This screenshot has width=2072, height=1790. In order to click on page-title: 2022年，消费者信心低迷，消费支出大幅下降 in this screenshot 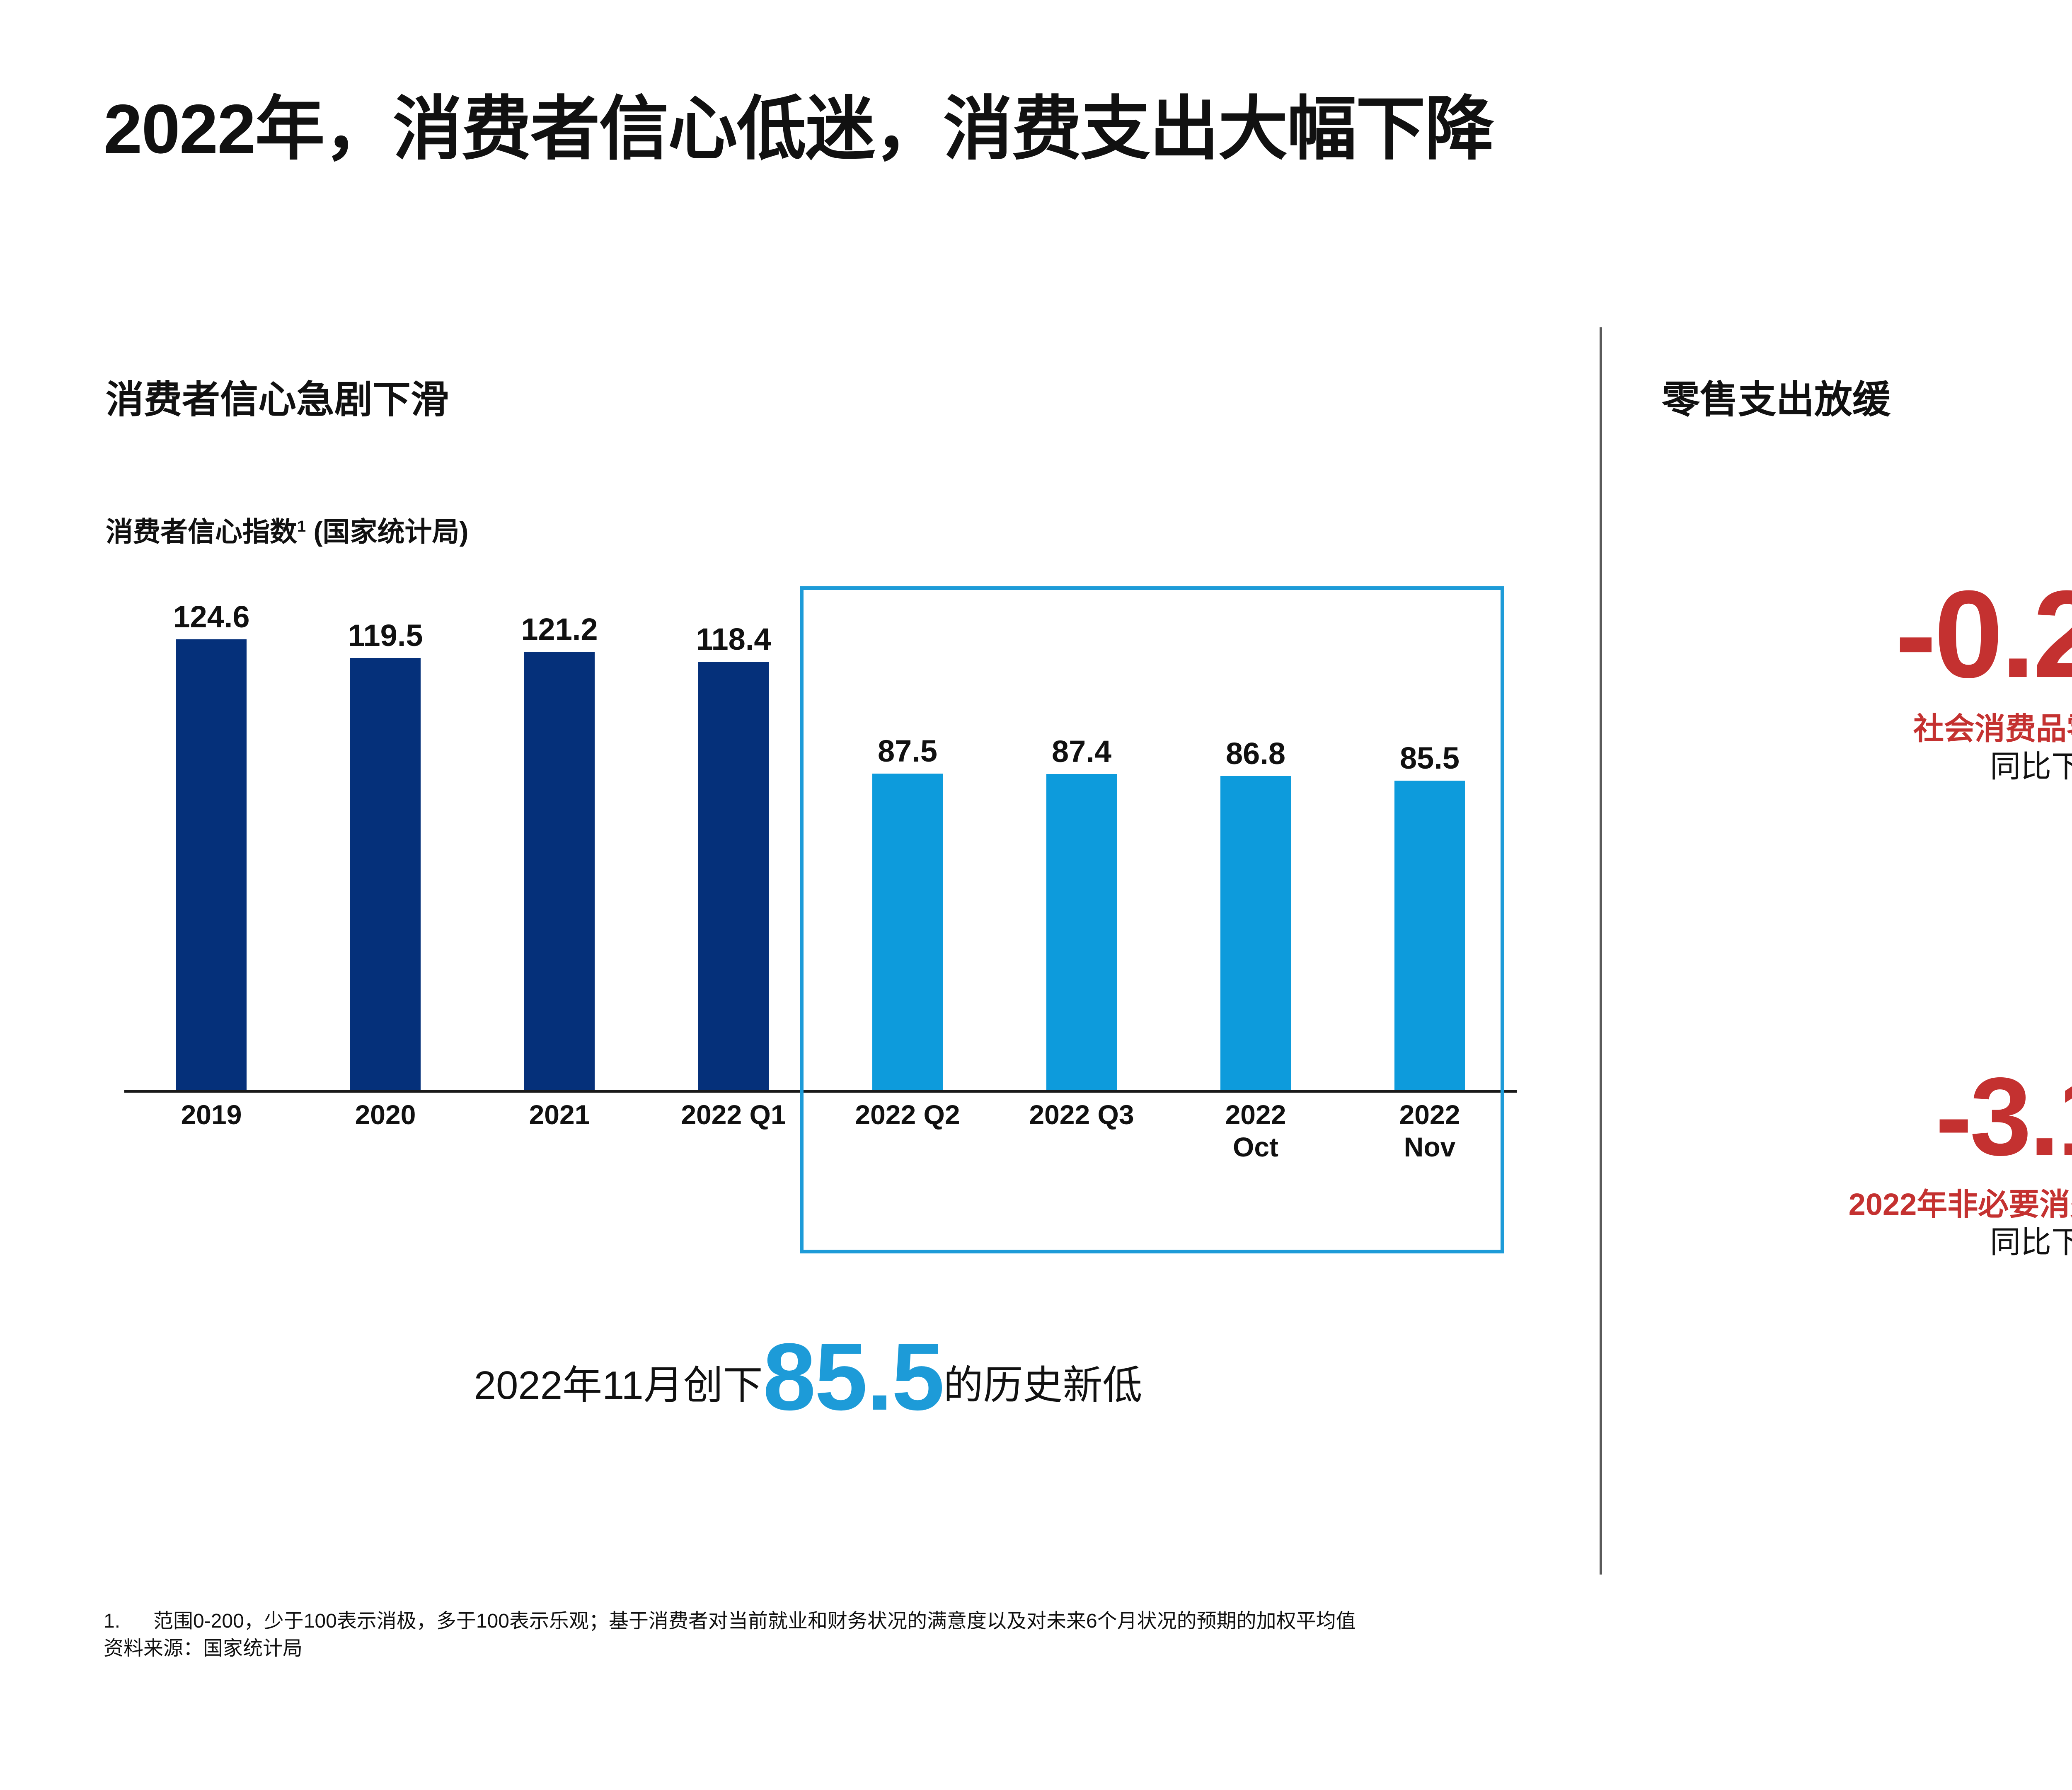, I will do `click(799, 129)`.